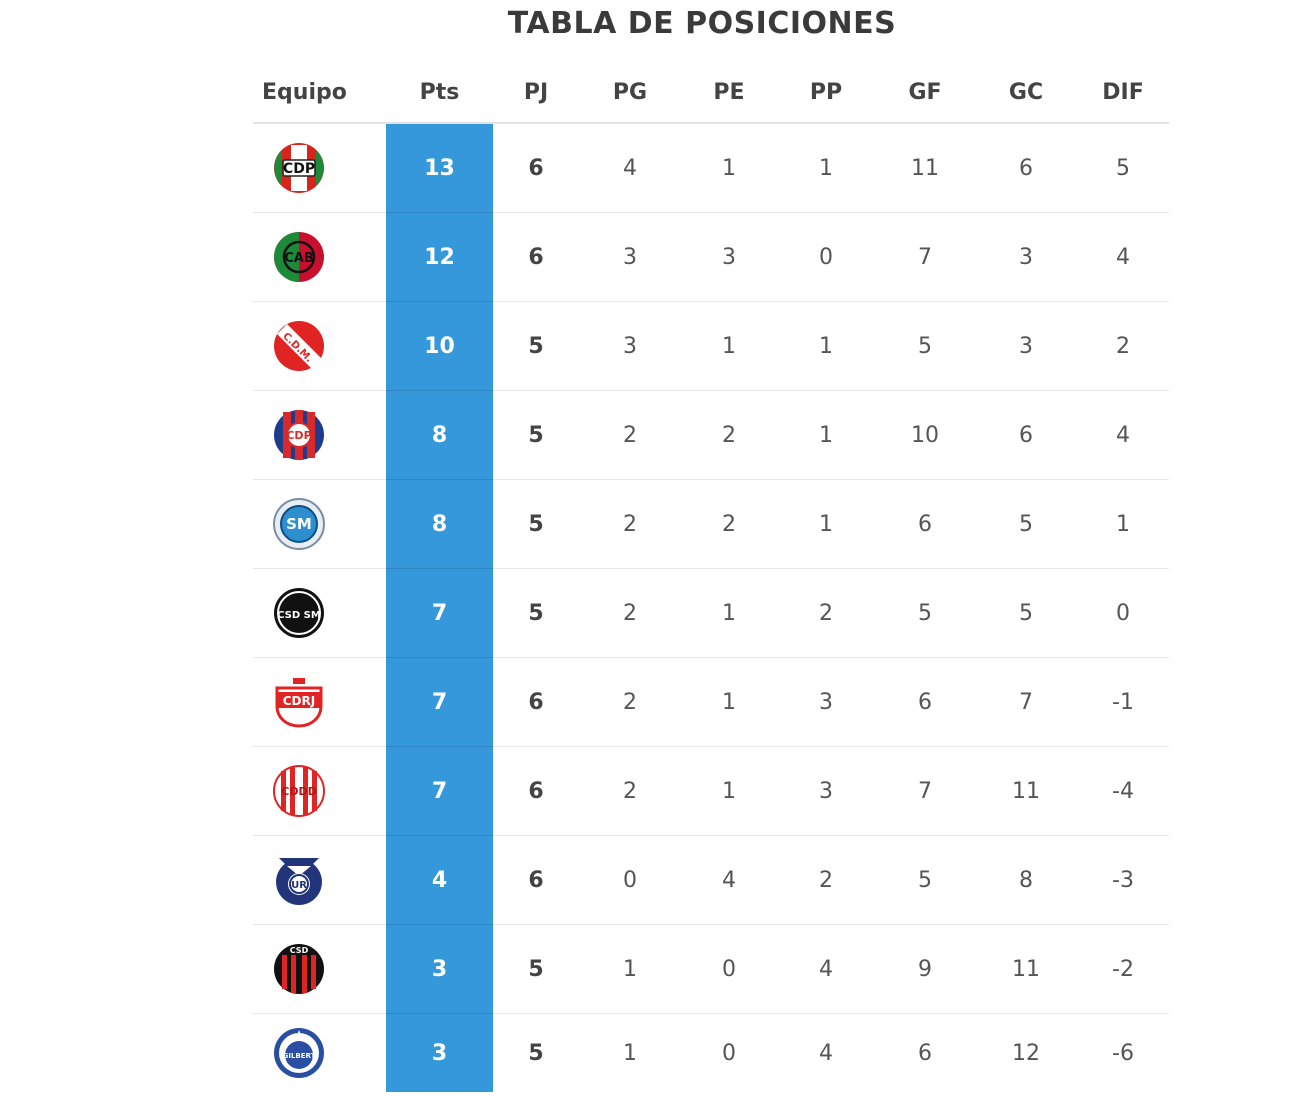  I want to click on lost-cell: 2, so click(826, 613).